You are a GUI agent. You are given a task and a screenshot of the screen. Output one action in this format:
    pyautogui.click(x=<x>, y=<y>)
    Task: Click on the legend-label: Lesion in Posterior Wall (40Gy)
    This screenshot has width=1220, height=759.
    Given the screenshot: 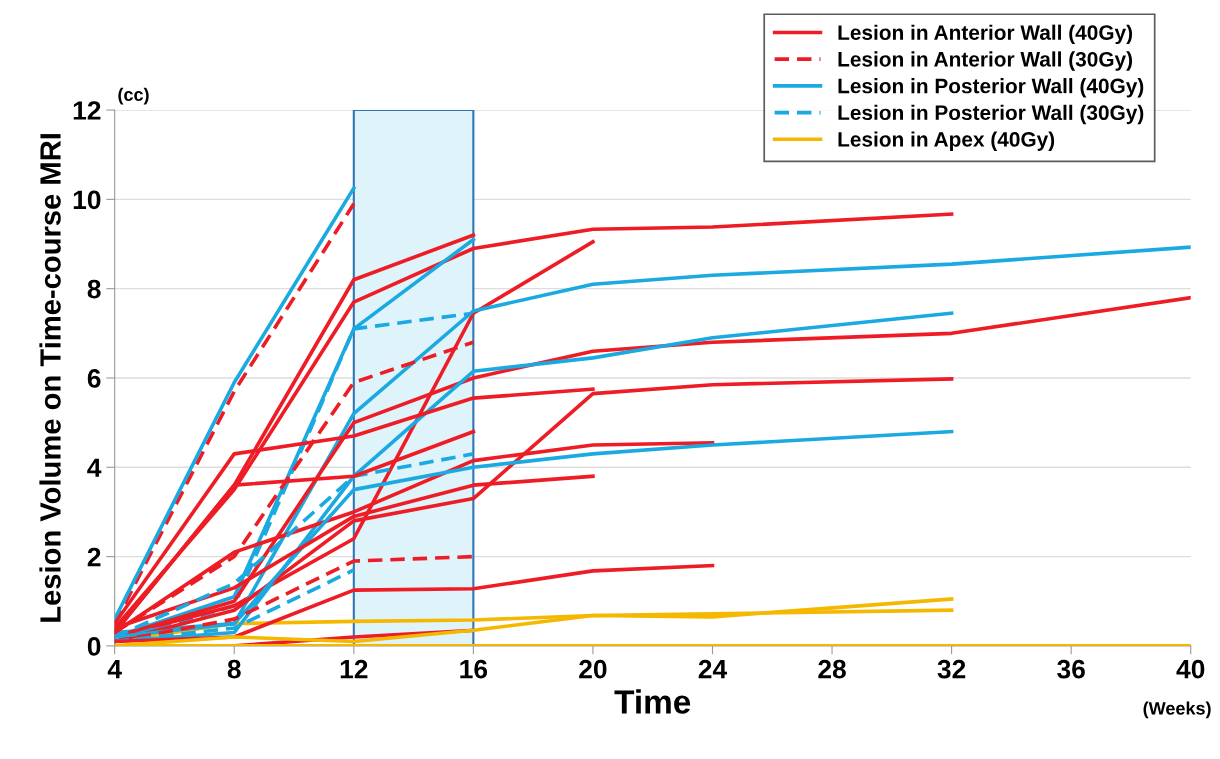 What is the action you would take?
    pyautogui.click(x=991, y=88)
    